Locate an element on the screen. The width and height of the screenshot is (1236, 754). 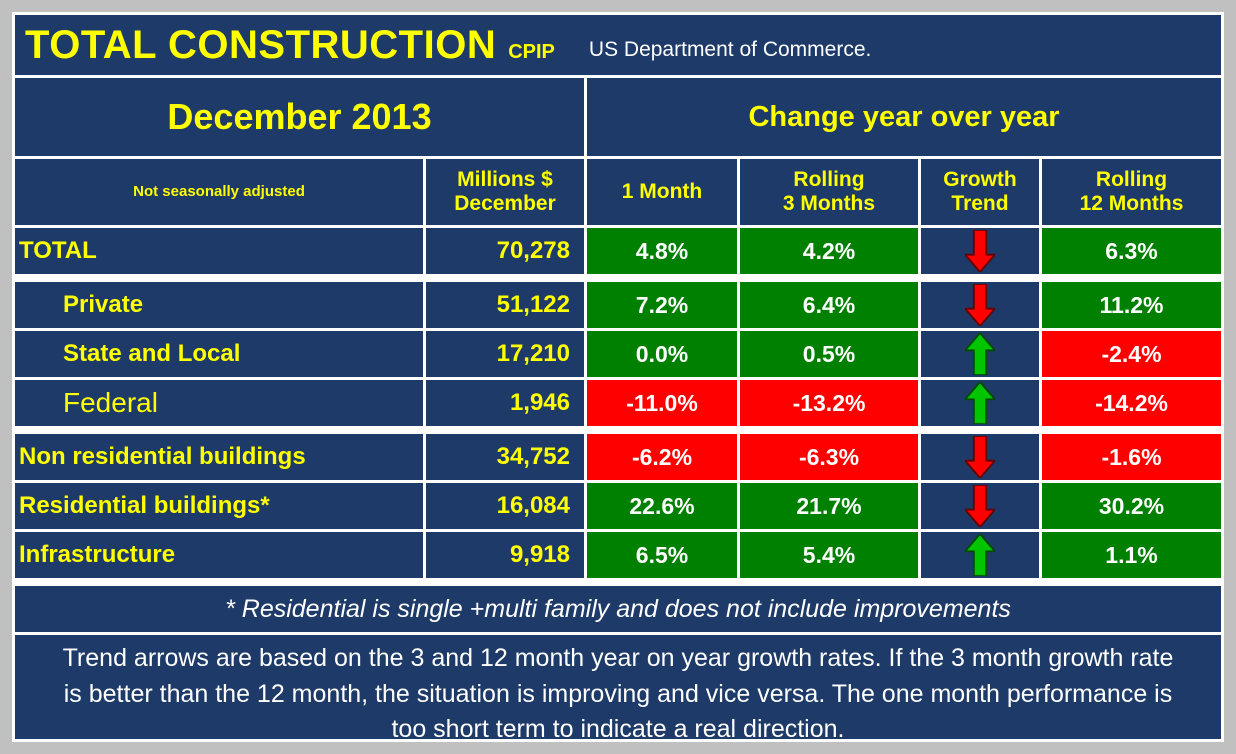
row-residential-1month: 22.6% is located at coordinates (662, 506).